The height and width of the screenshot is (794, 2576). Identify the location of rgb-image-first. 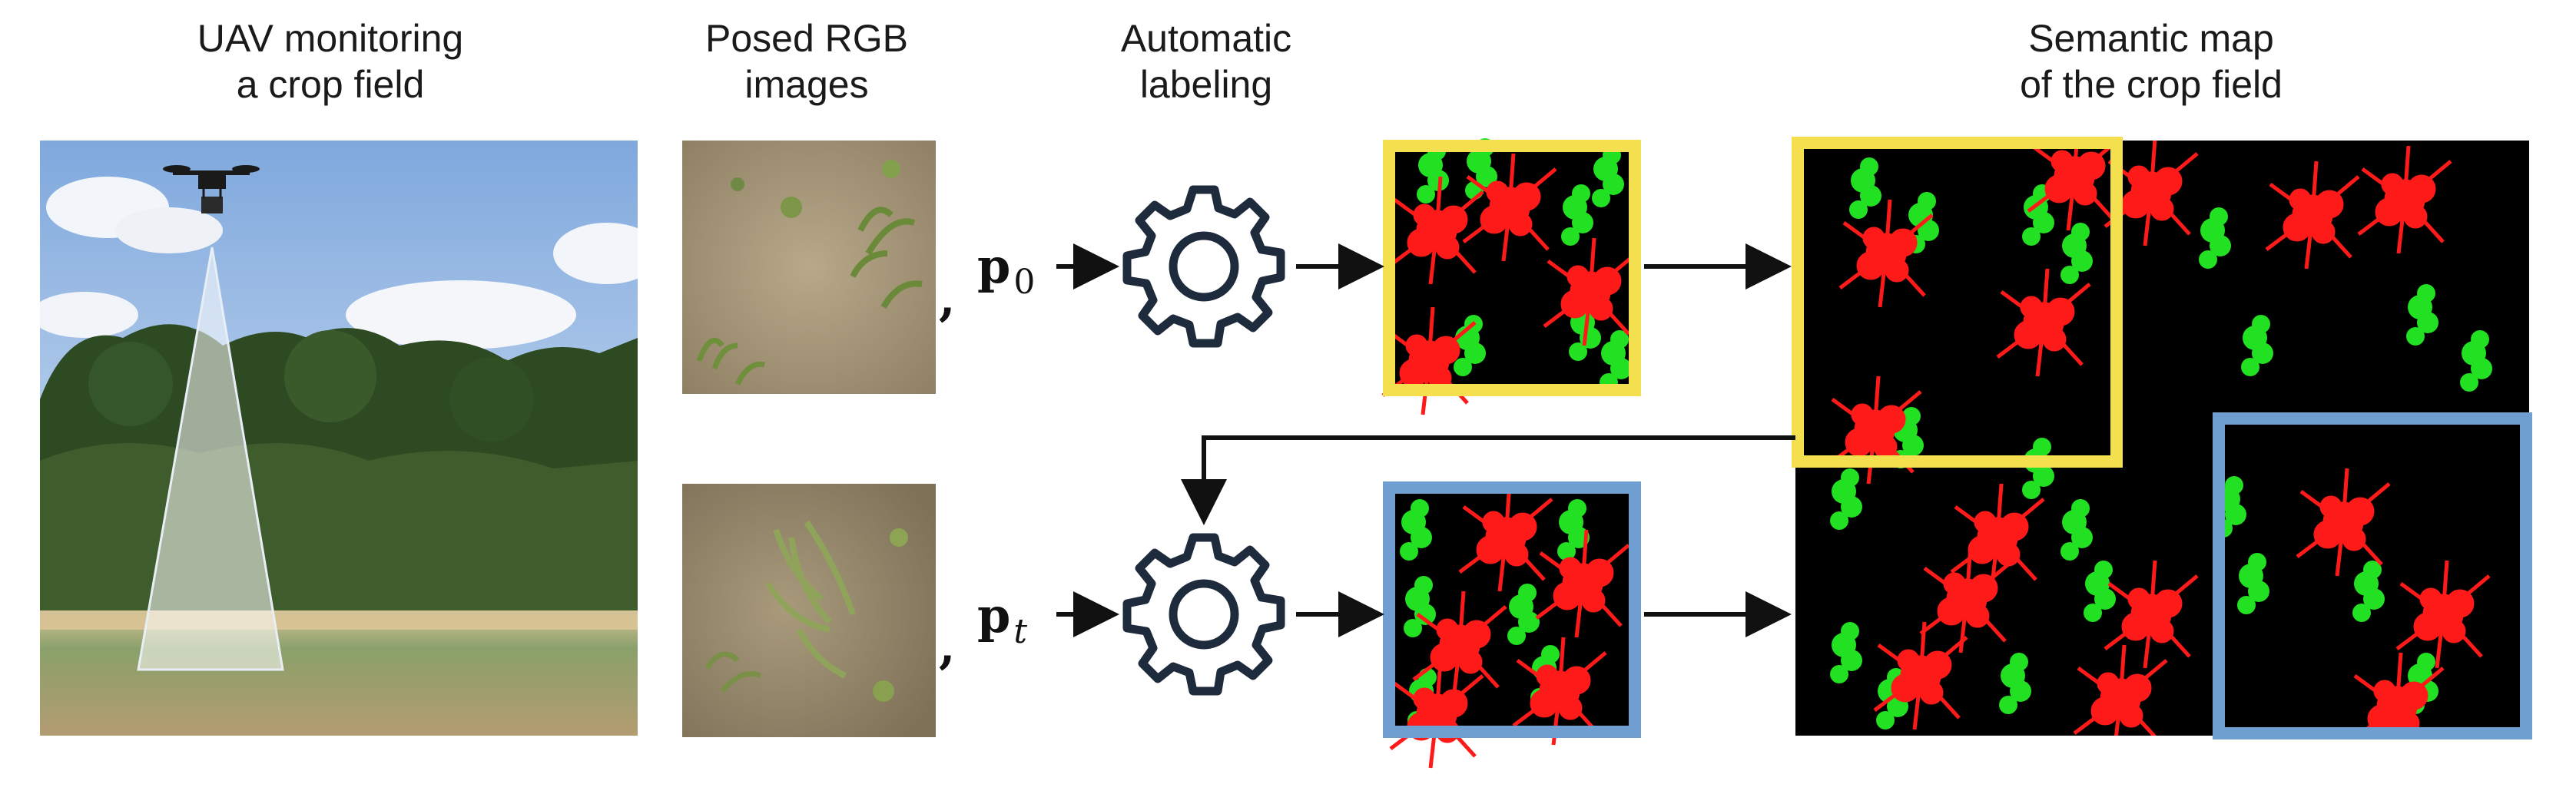
(809, 267).